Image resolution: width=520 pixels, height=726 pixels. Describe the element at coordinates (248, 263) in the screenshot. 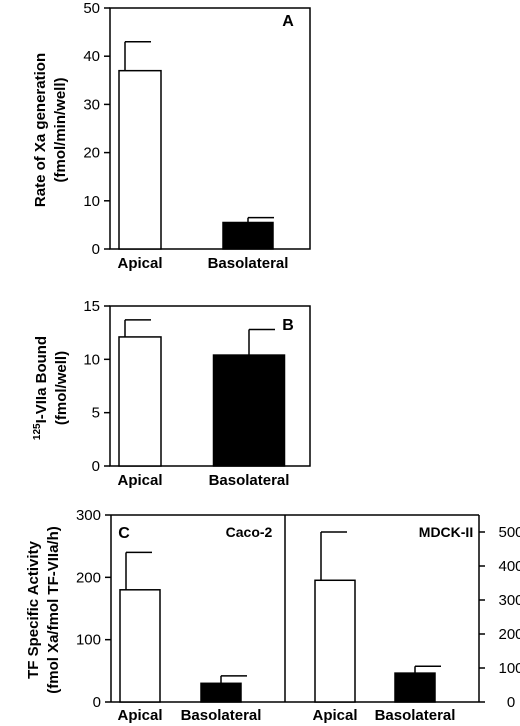

I see `panel-a-category-label-basolateral: Basolateral` at that location.